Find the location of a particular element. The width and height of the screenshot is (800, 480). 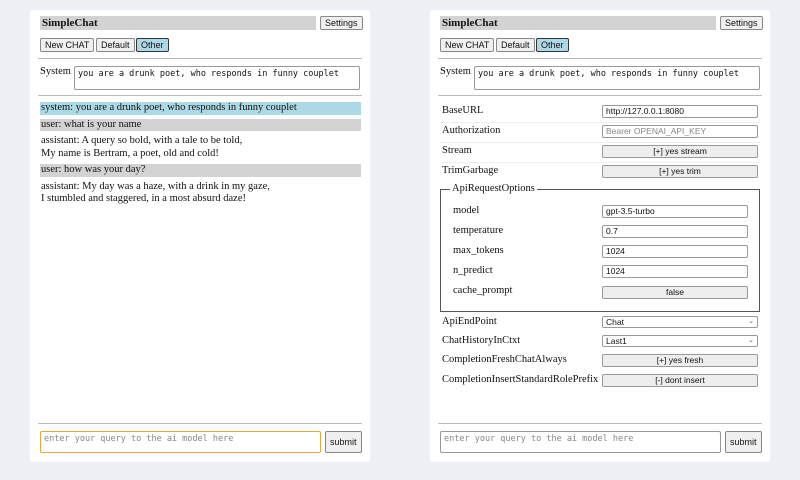

user-message: user: how was your day? is located at coordinates (200, 170).